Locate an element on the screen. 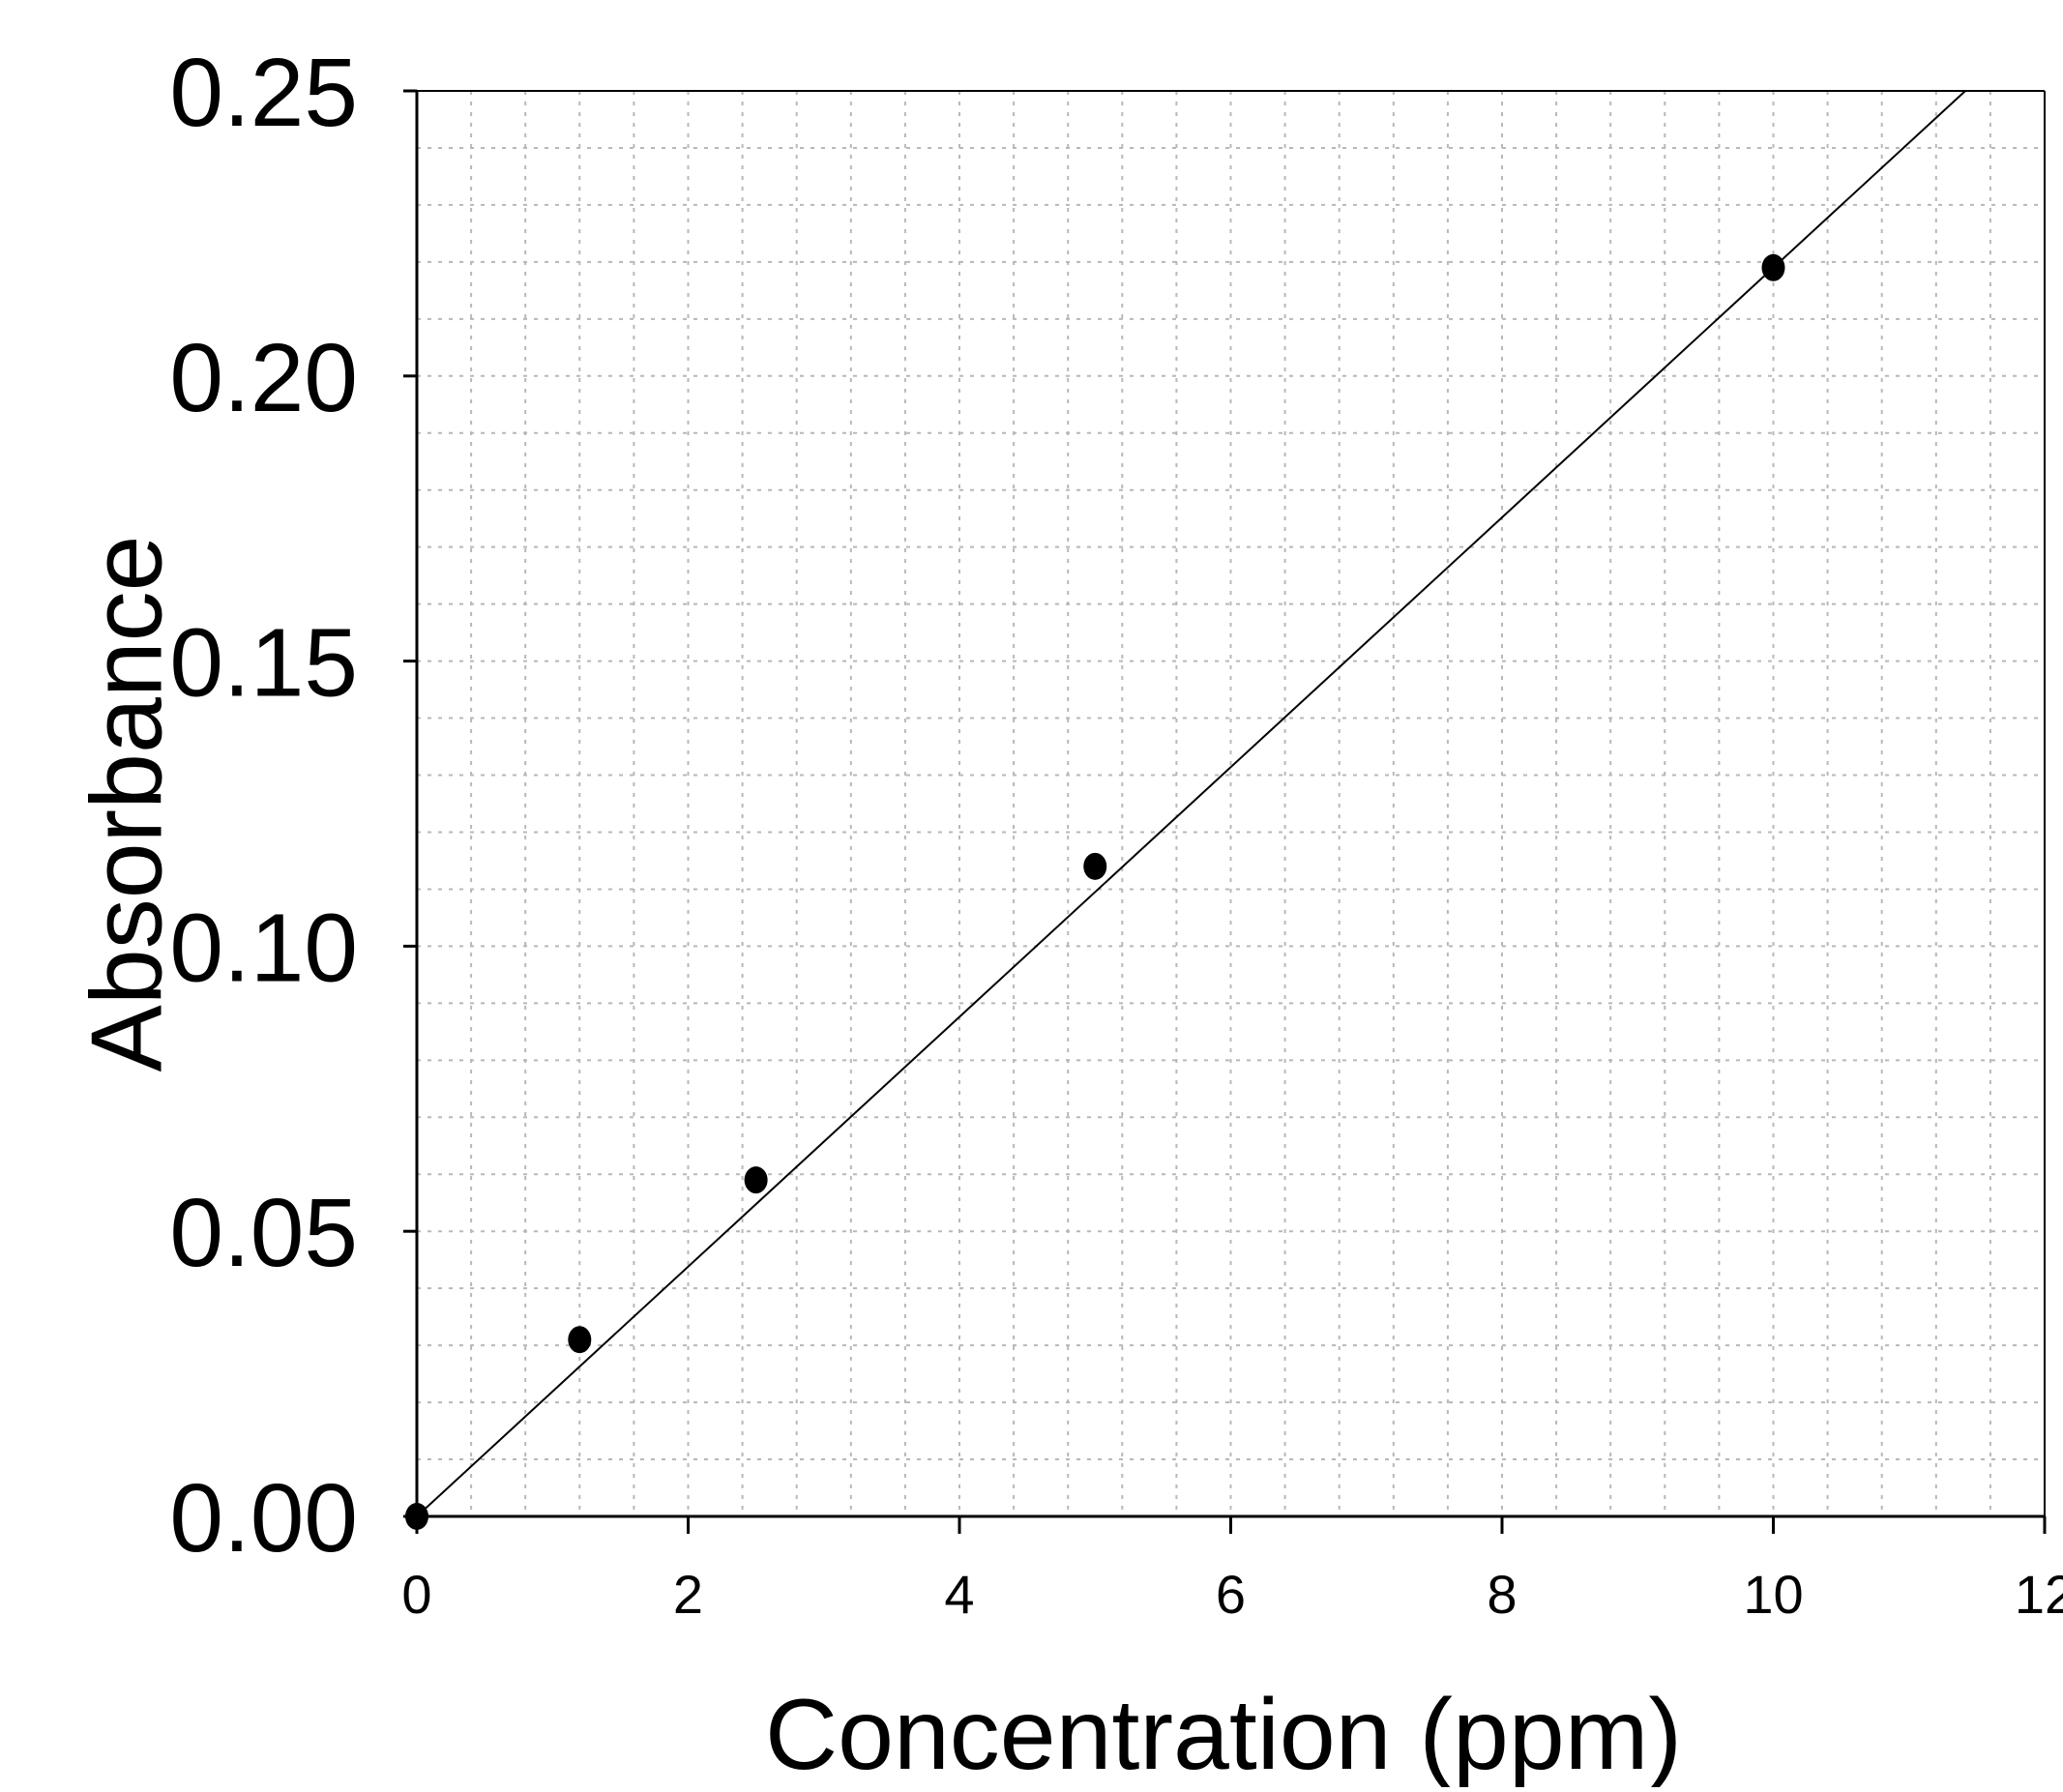 Image resolution: width=2063 pixels, height=1792 pixels. x-tick-label: 6 is located at coordinates (1231, 1594).